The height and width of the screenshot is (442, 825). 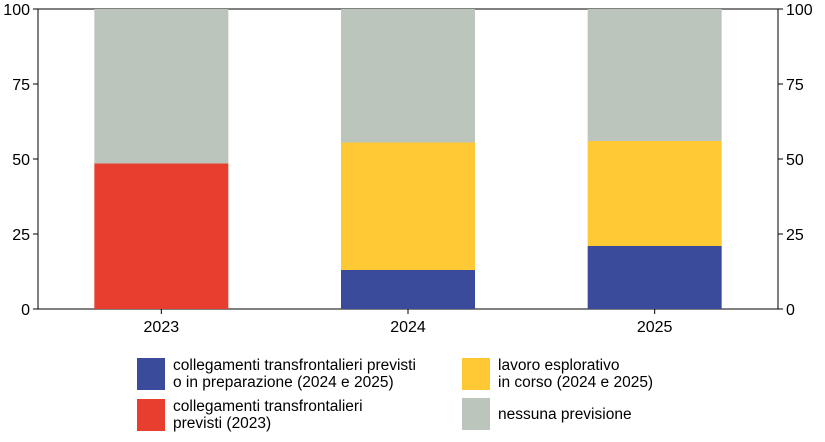 What do you see at coordinates (21, 235) in the screenshot?
I see `y-tick-label-left-25: 25` at bounding box center [21, 235].